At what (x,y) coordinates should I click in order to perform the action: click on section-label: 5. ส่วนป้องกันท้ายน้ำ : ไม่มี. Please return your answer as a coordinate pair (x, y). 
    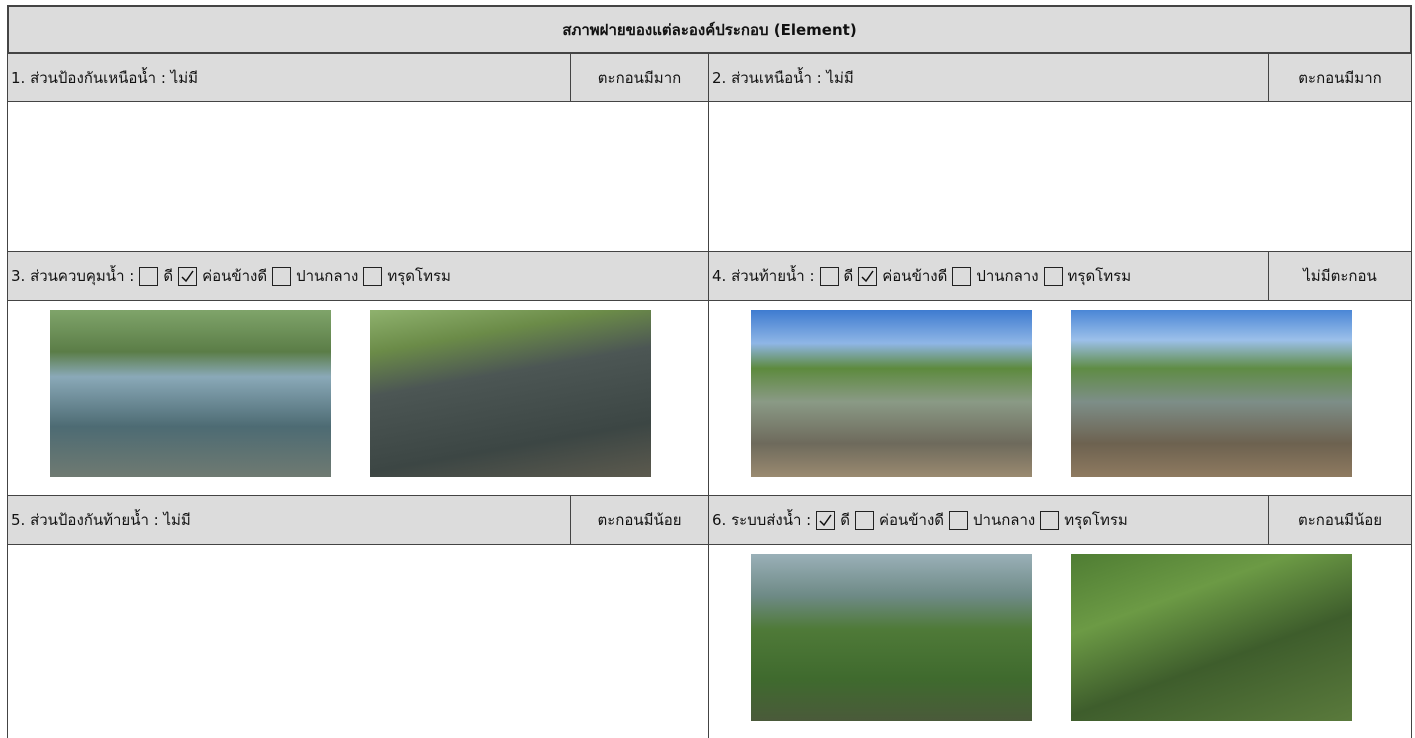
    Looking at the image, I should click on (101, 520).